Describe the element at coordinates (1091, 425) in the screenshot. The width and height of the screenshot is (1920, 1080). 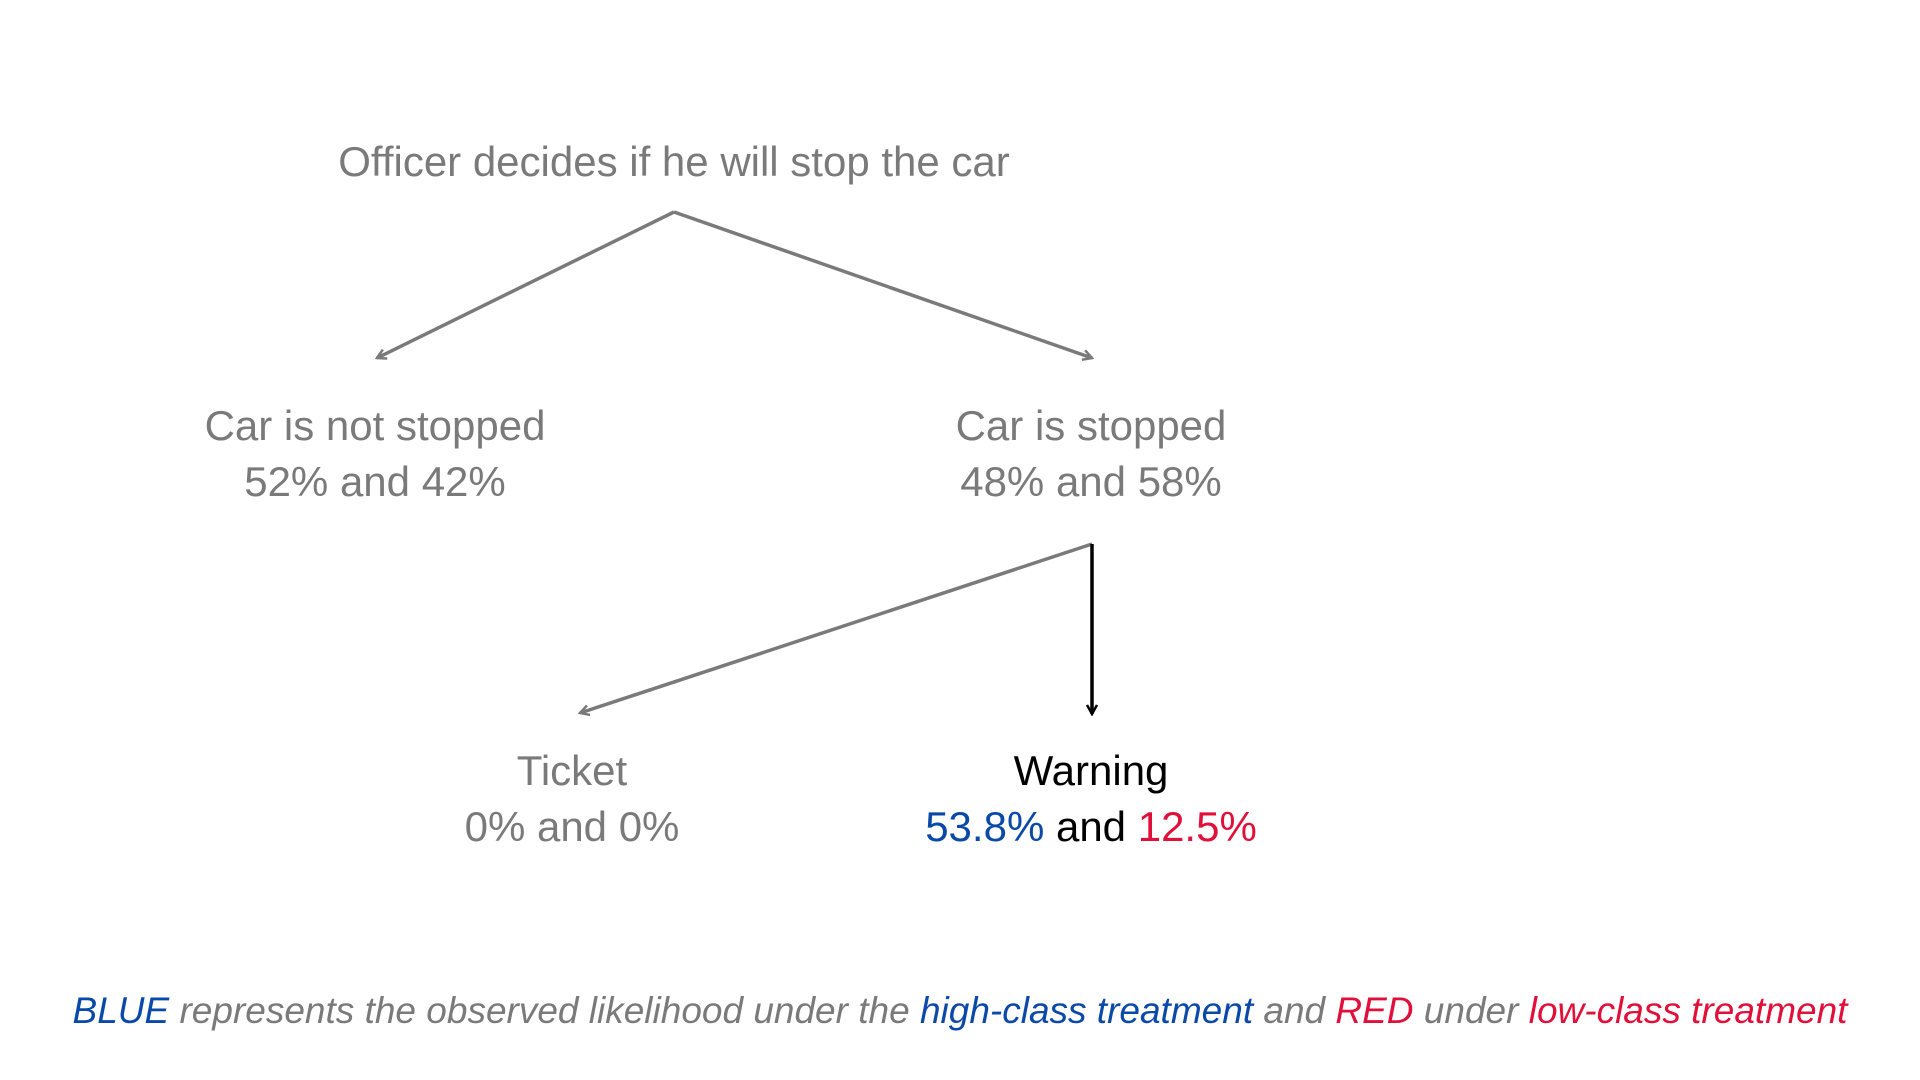
I see `node-stopped-label: Car is stopped` at that location.